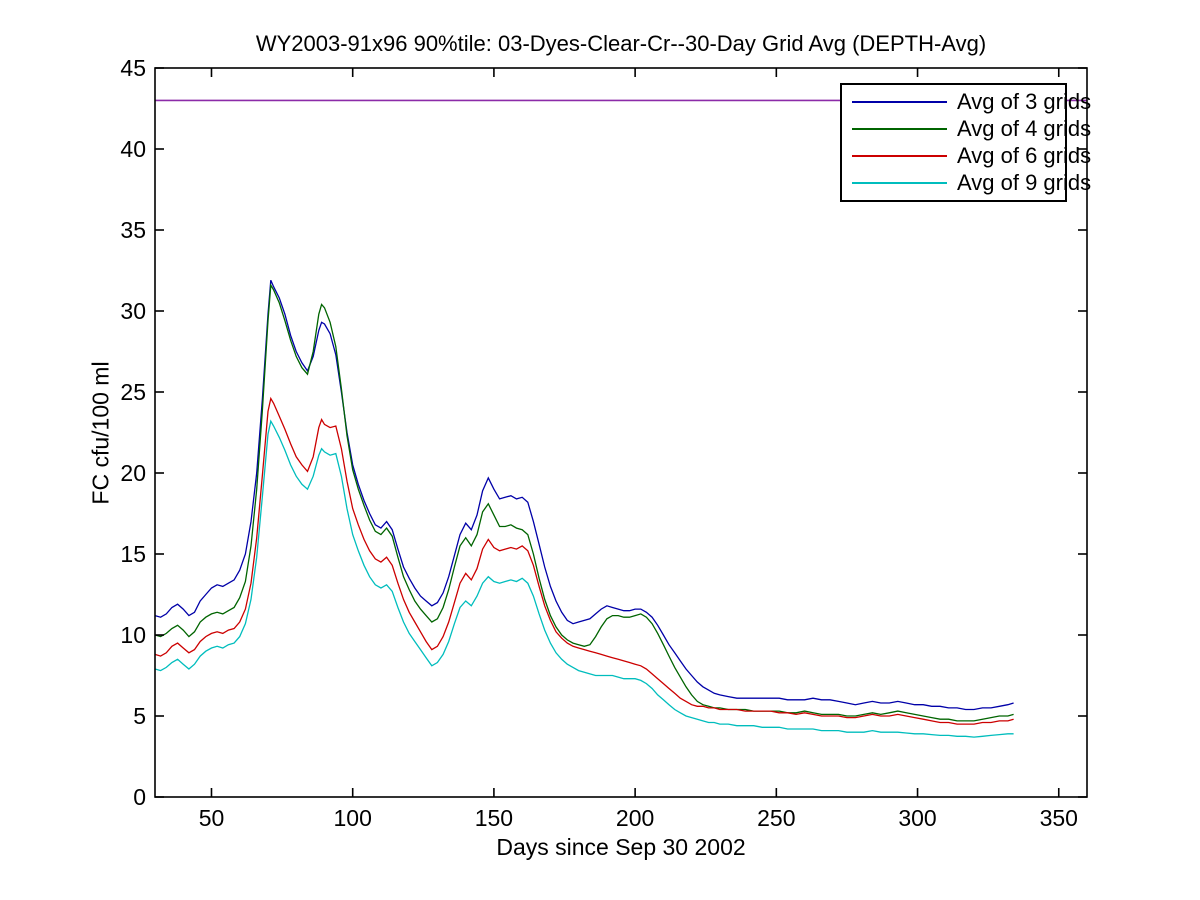  What do you see at coordinates (1024, 129) in the screenshot?
I see `legend-label: Avg of 4 grids` at bounding box center [1024, 129].